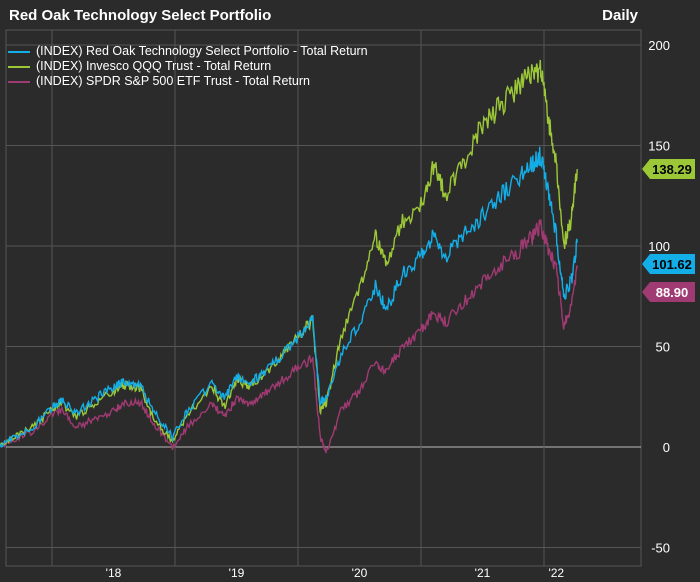 This screenshot has width=700, height=582. Describe the element at coordinates (672, 264) in the screenshot. I see `last-value-label: 101.62` at that location.